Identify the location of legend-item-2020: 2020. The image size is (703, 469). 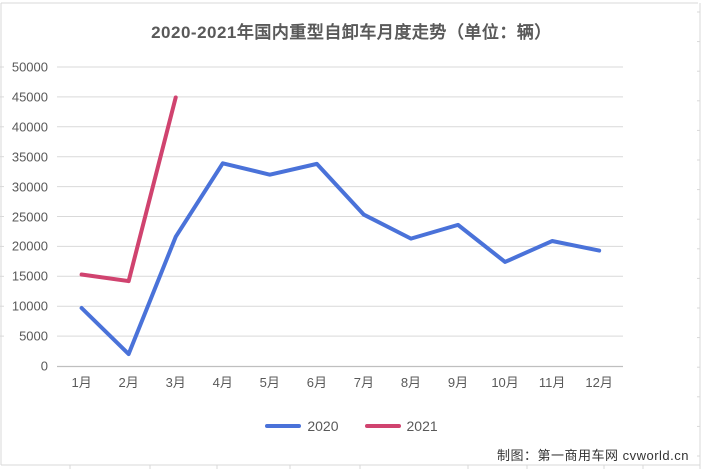
(302, 426).